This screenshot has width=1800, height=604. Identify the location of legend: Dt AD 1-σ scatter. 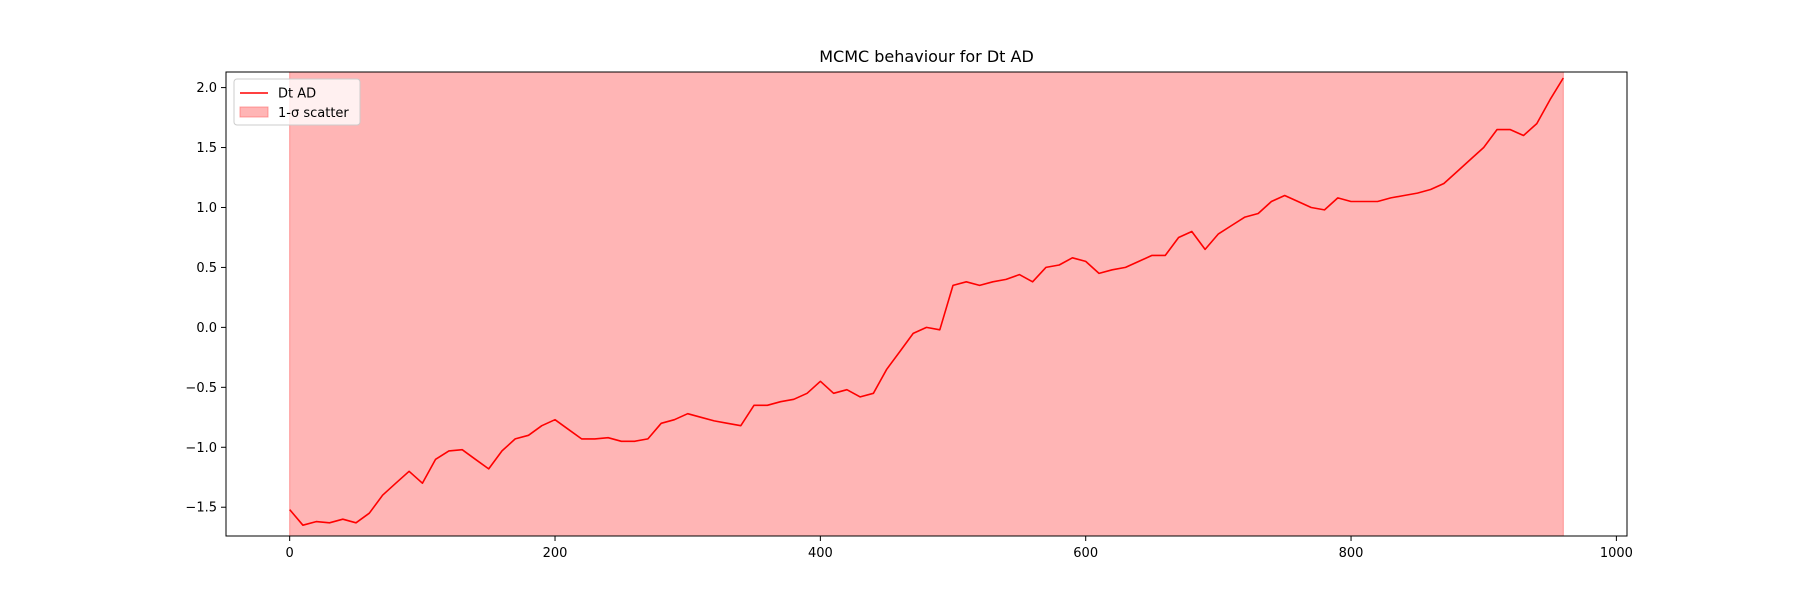
(297, 102).